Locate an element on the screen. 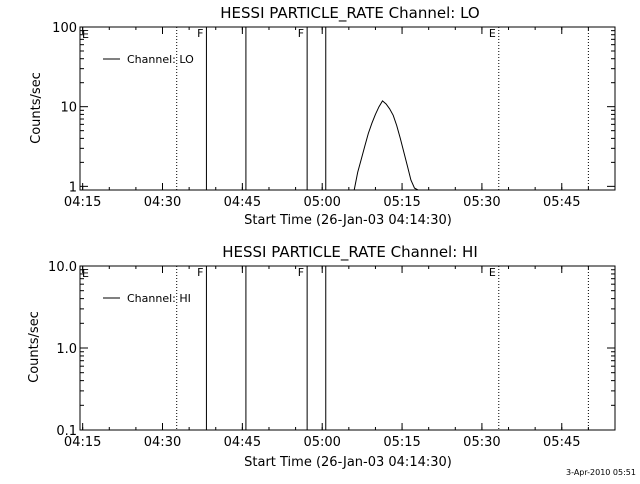 The image size is (640, 484). plot-timestamp: 3-Apr-2010 05:51 is located at coordinates (601, 472).